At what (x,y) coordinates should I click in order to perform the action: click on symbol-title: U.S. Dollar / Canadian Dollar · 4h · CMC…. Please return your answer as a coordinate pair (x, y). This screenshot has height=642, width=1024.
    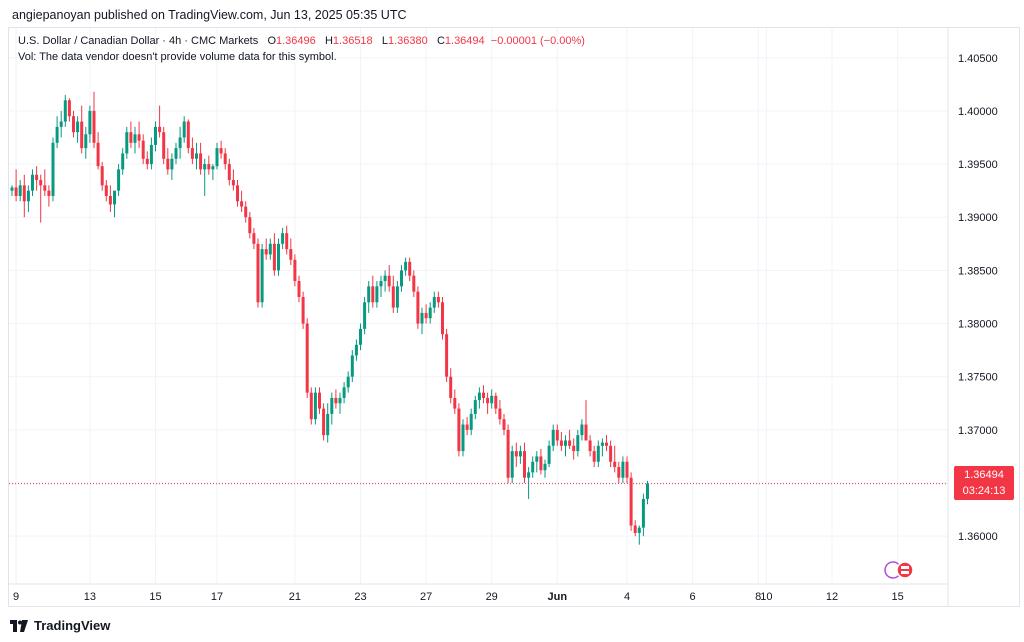
    Looking at the image, I should click on (138, 41).